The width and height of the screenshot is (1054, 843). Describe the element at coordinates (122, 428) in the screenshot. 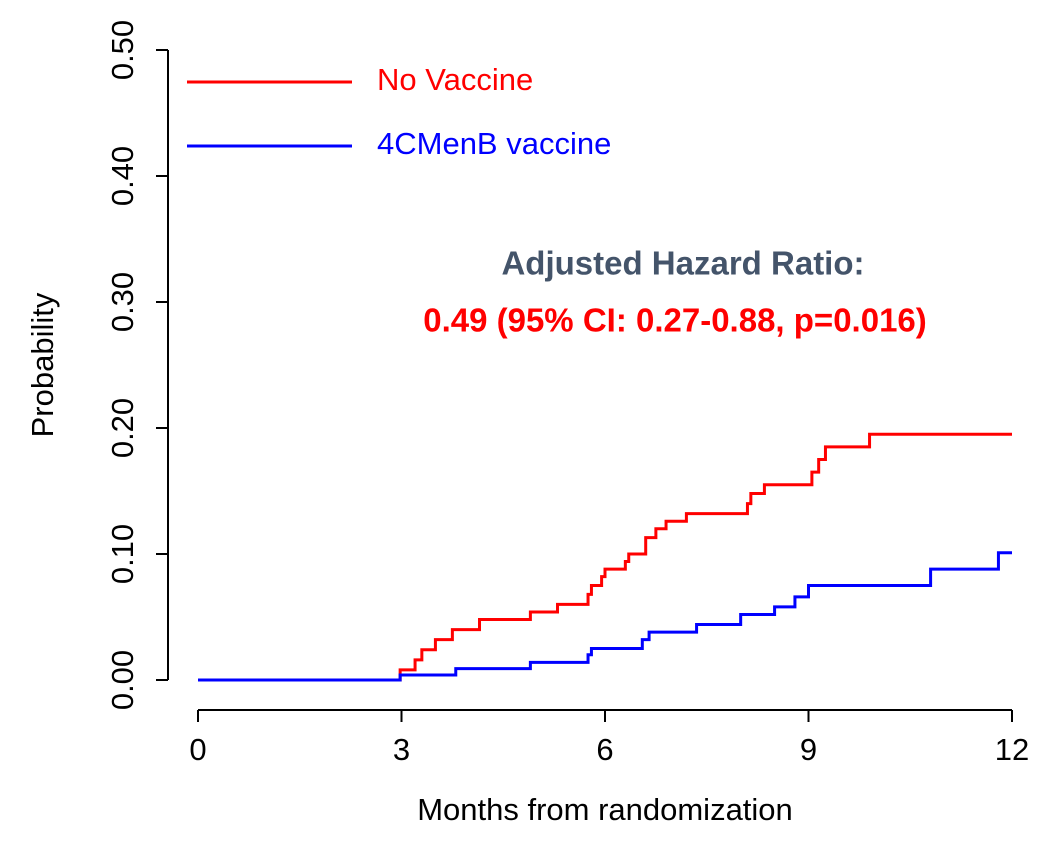

I see `y-tick-label: 0.20` at that location.